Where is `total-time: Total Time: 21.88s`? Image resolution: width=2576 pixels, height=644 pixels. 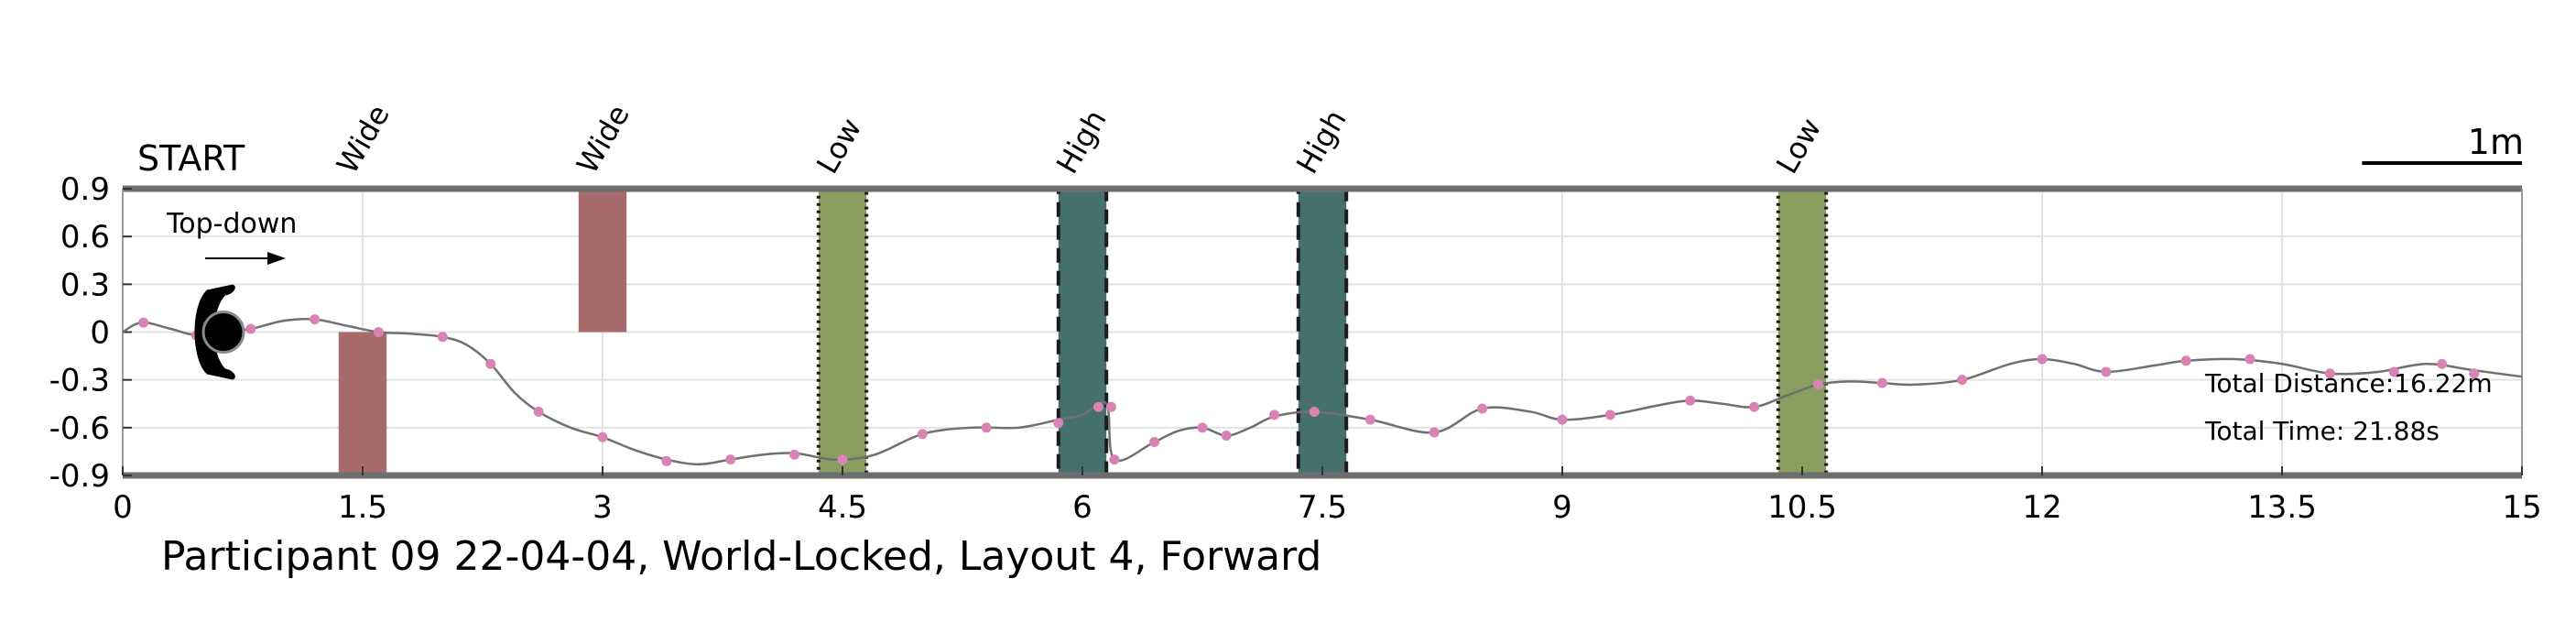
total-time: Total Time: 21.88s is located at coordinates (2322, 431).